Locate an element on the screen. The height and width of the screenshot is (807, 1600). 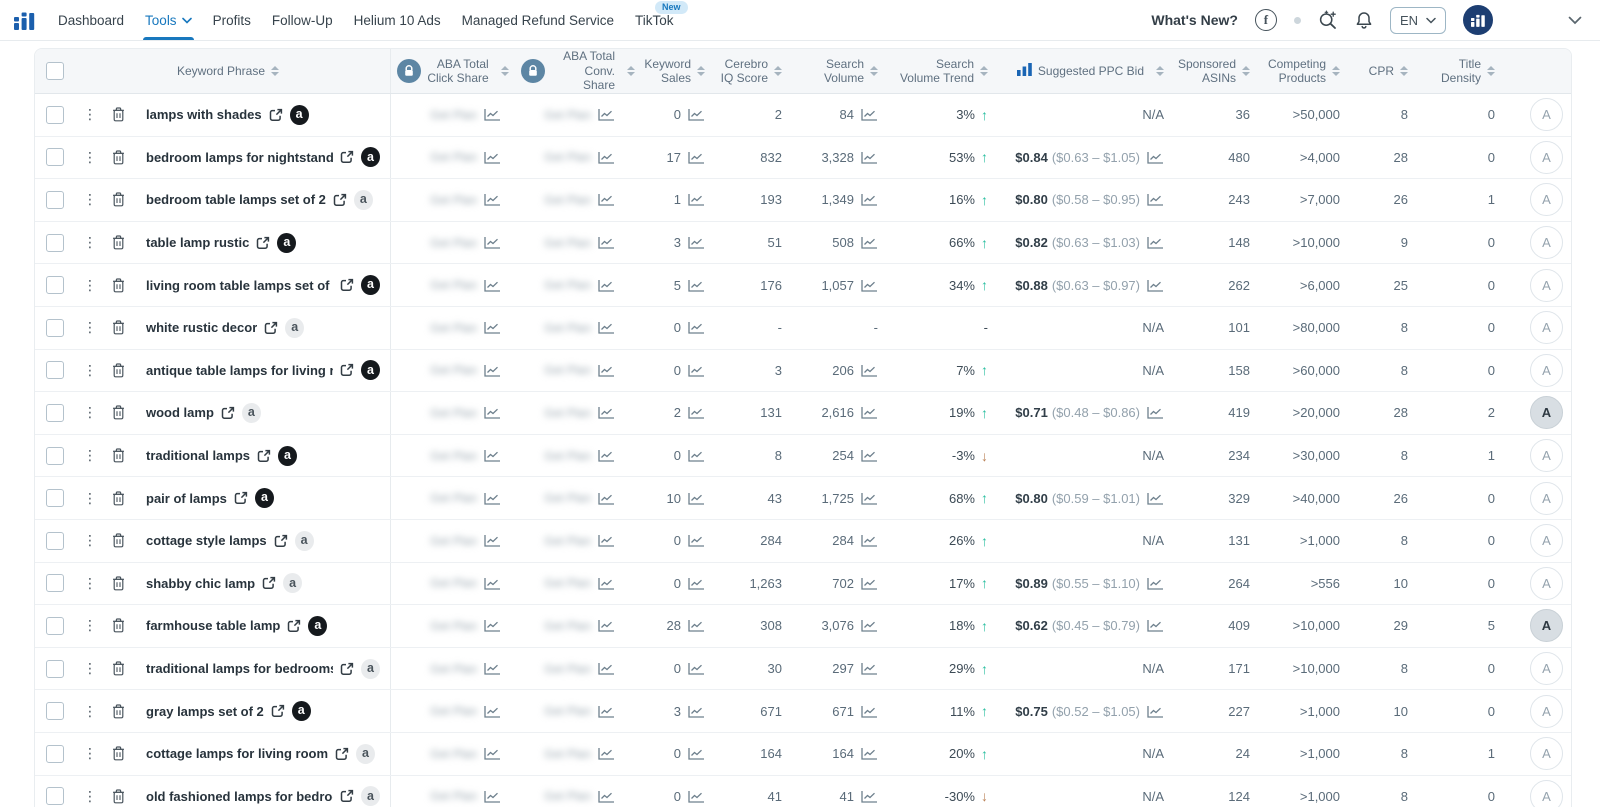
header-competing-products: Competing Products is located at coordinates (1305, 71).